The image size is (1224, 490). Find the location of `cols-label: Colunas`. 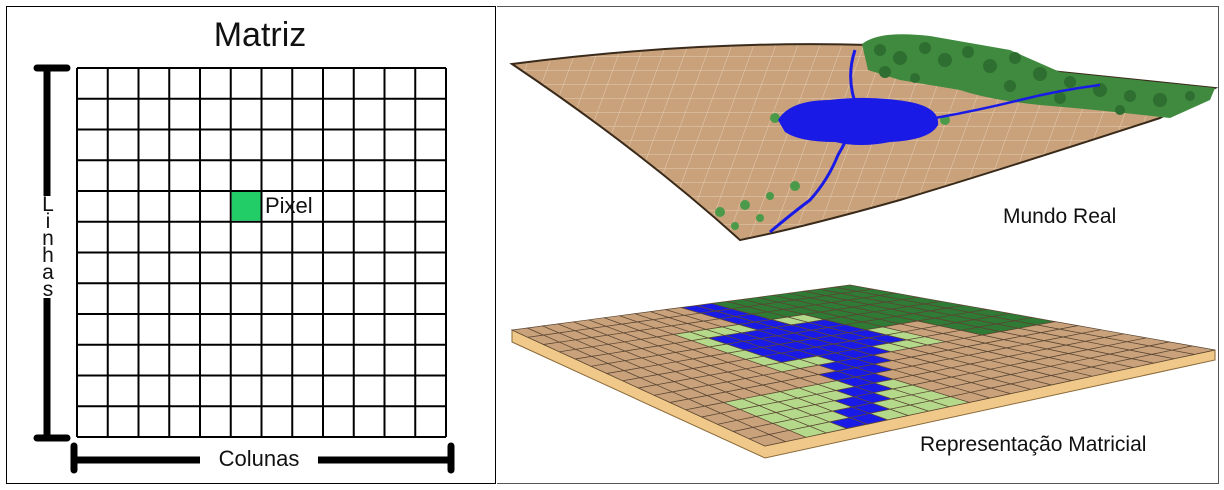

cols-label: Colunas is located at coordinates (259, 459).